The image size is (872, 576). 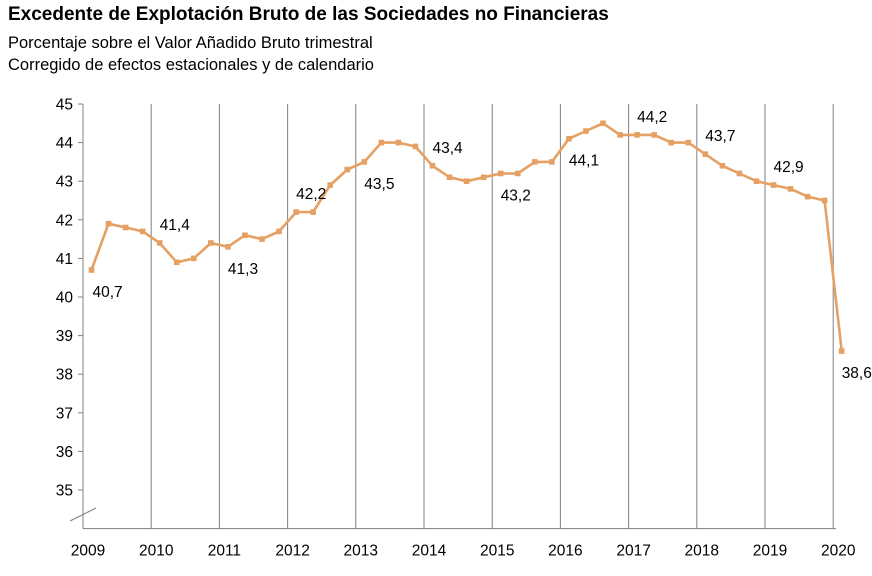 What do you see at coordinates (516, 195) in the screenshot?
I see `data-label: 43,2` at bounding box center [516, 195].